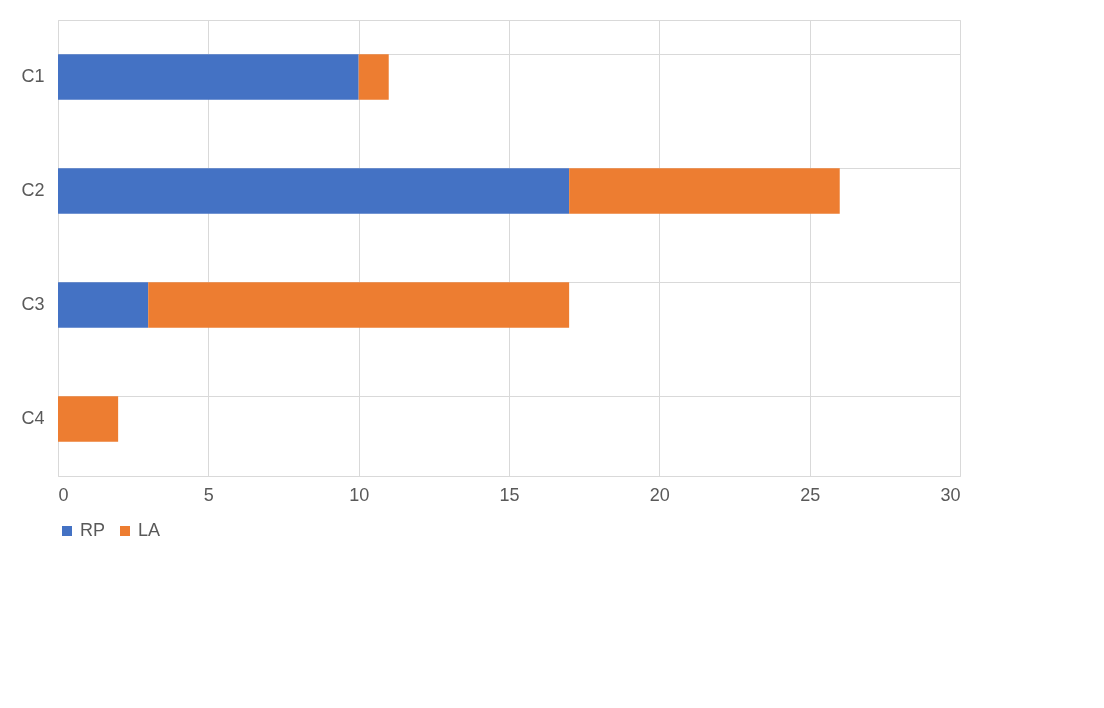  What do you see at coordinates (659, 494) in the screenshot?
I see `x-tick-label: 20` at bounding box center [659, 494].